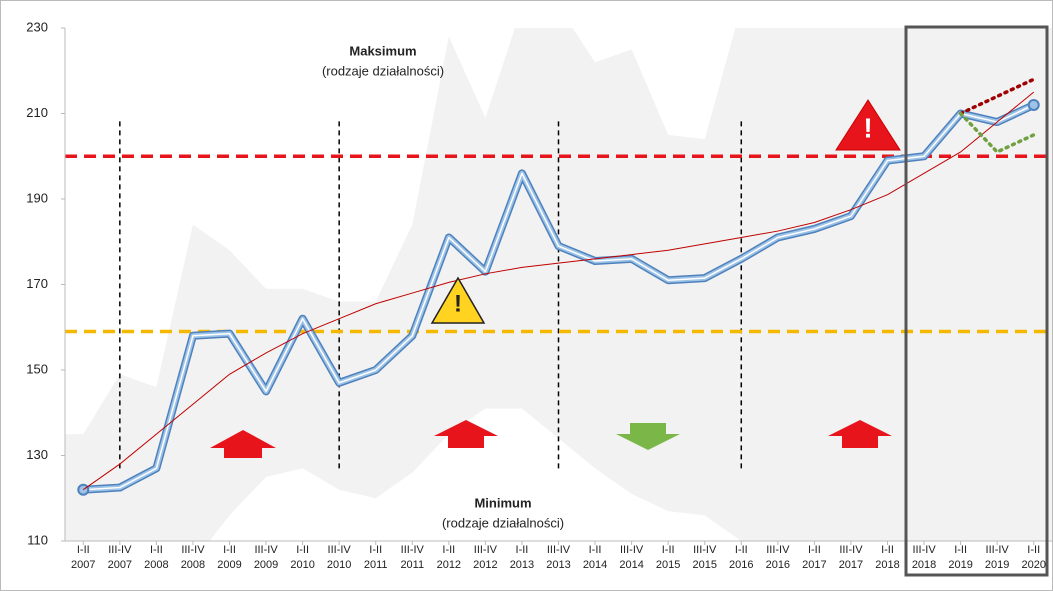 This screenshot has height=591, width=1053. I want to click on end-marker, so click(1033, 104).